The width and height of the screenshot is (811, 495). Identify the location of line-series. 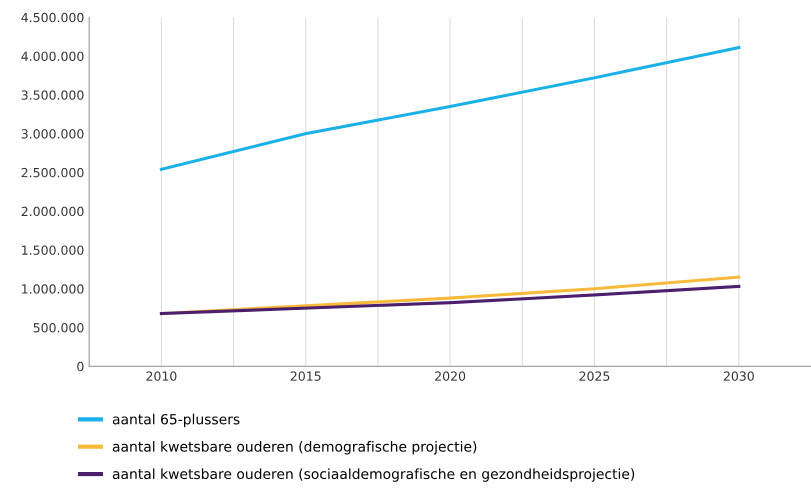
(450, 300).